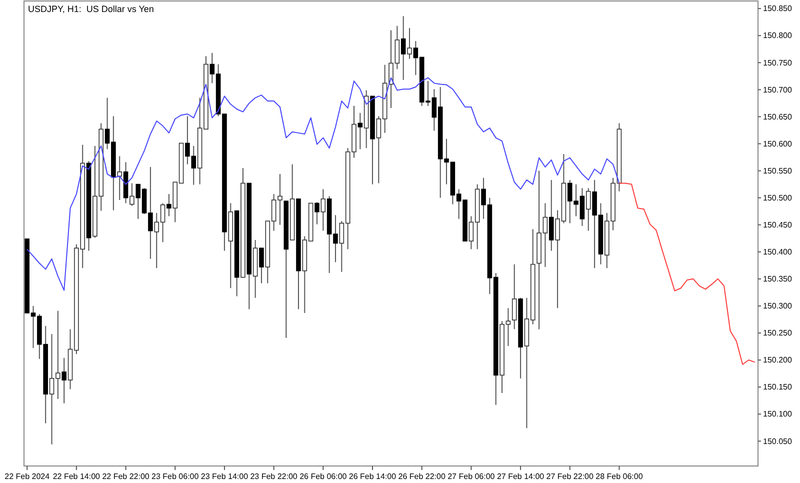  I want to click on x-tick-label: 22 Feb 14:00, so click(76, 476).